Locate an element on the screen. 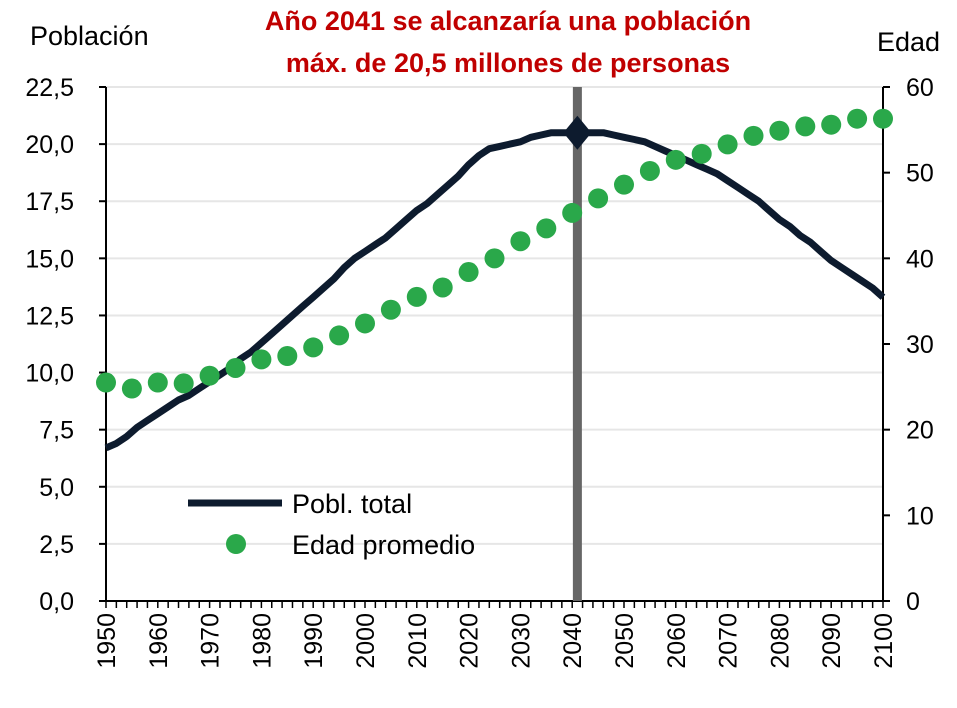  x-tick-label: 2000 is located at coordinates (366, 641).